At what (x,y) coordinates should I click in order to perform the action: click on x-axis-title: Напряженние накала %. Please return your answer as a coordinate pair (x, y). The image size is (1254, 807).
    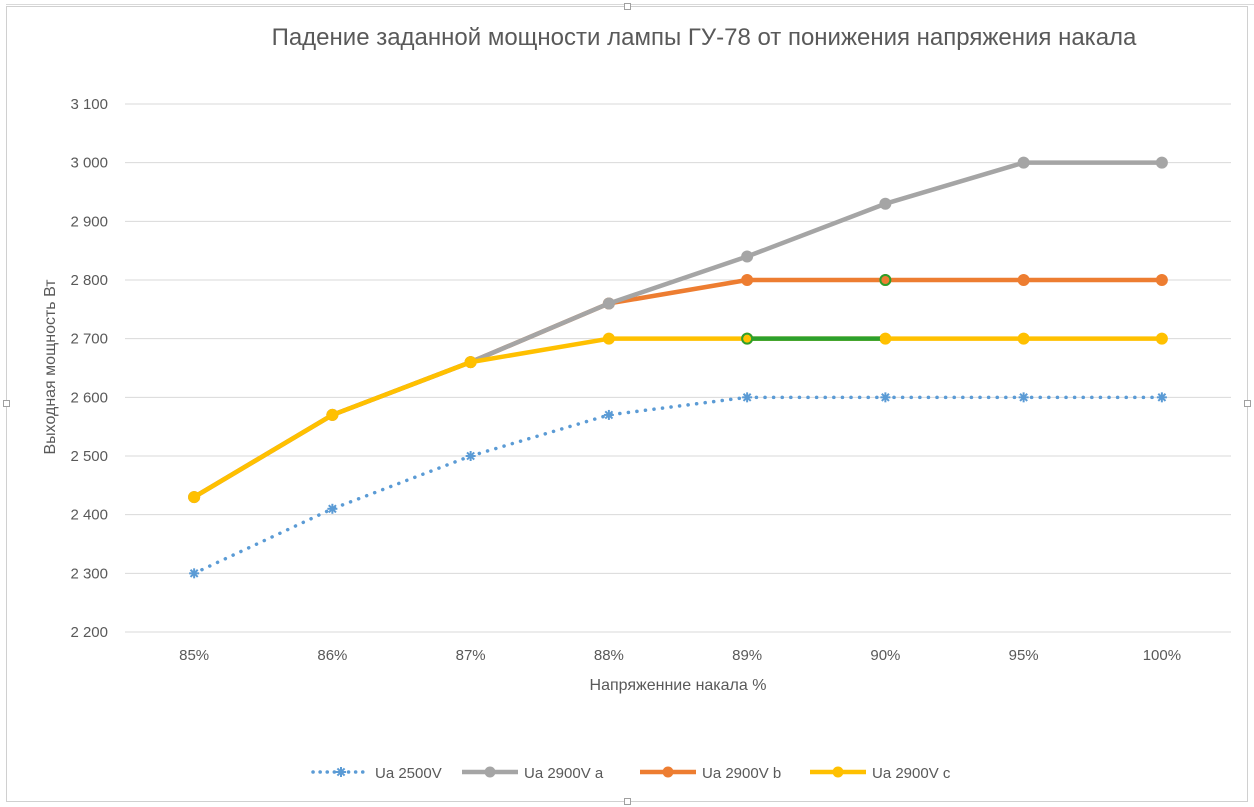
    Looking at the image, I should click on (678, 685).